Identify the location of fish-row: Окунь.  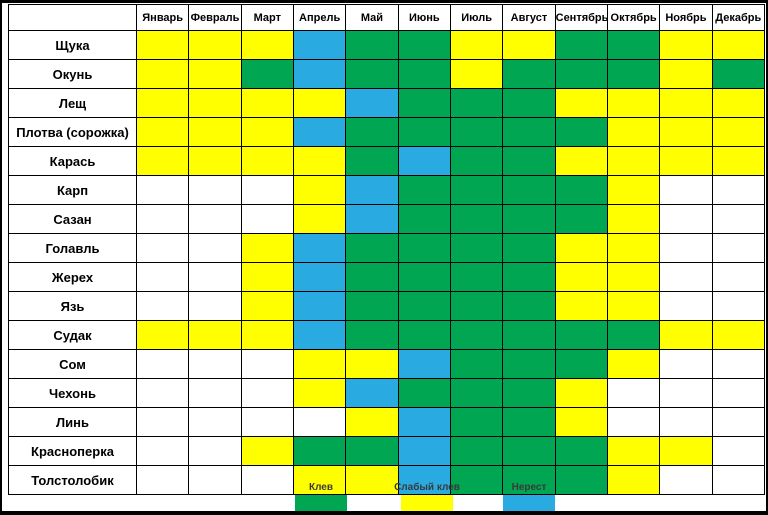
(387, 74).